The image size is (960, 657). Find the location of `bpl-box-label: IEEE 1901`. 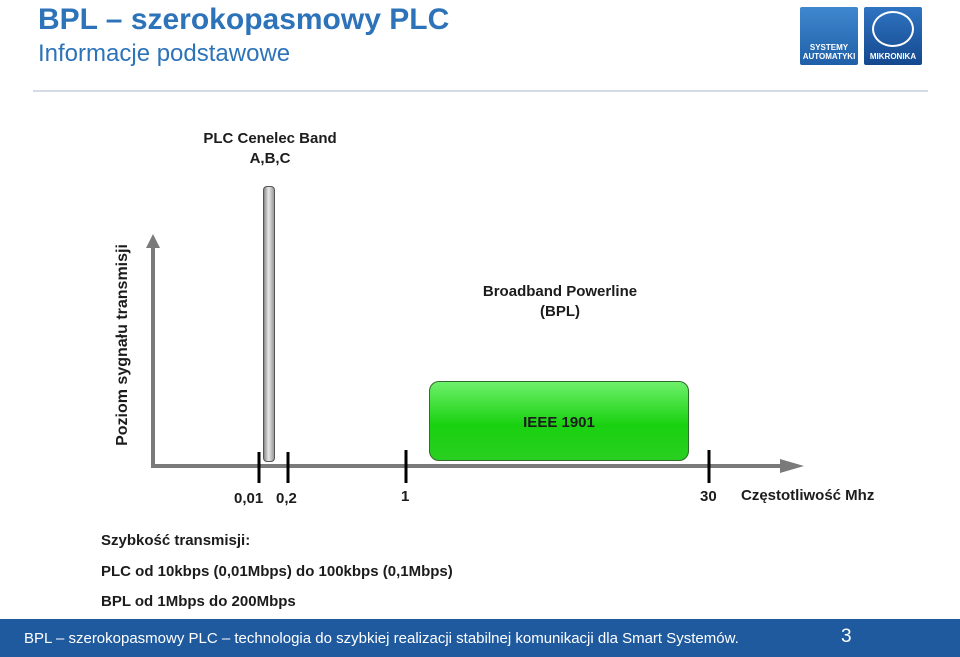

bpl-box-label: IEEE 1901 is located at coordinates (559, 422).